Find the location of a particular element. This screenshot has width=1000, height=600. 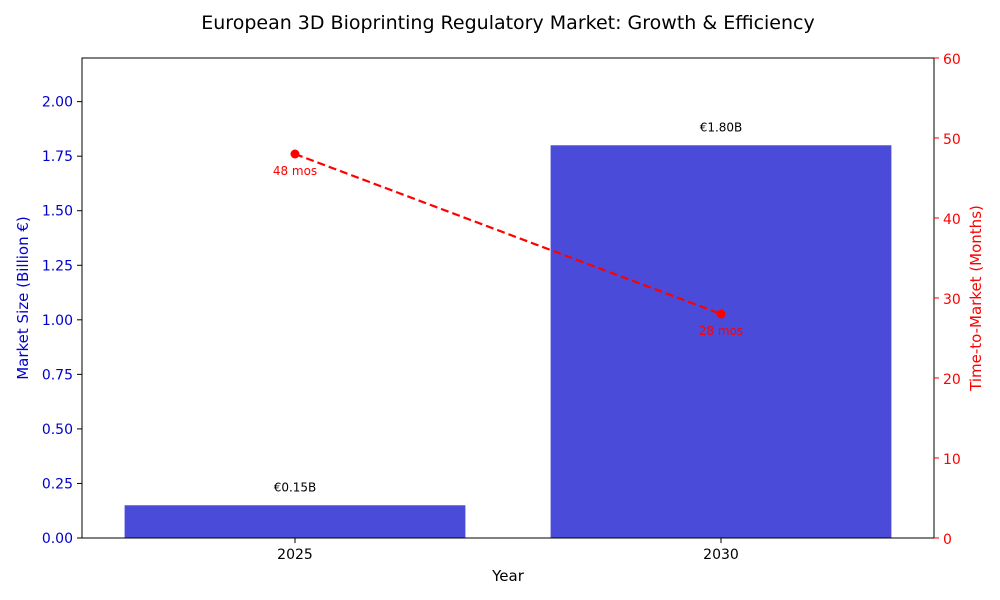

y-left-tick-label: 1.75 is located at coordinates (57, 157).